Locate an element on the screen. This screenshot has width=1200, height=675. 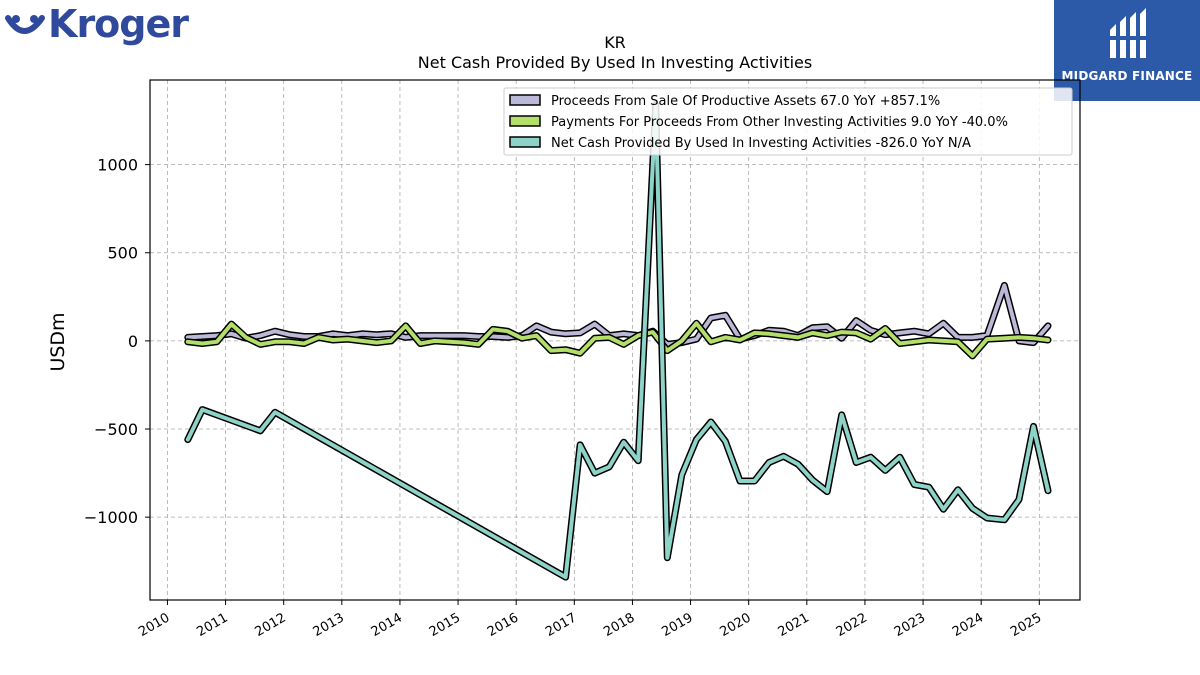
x-tick-label: 2023 is located at coordinates (910, 625).